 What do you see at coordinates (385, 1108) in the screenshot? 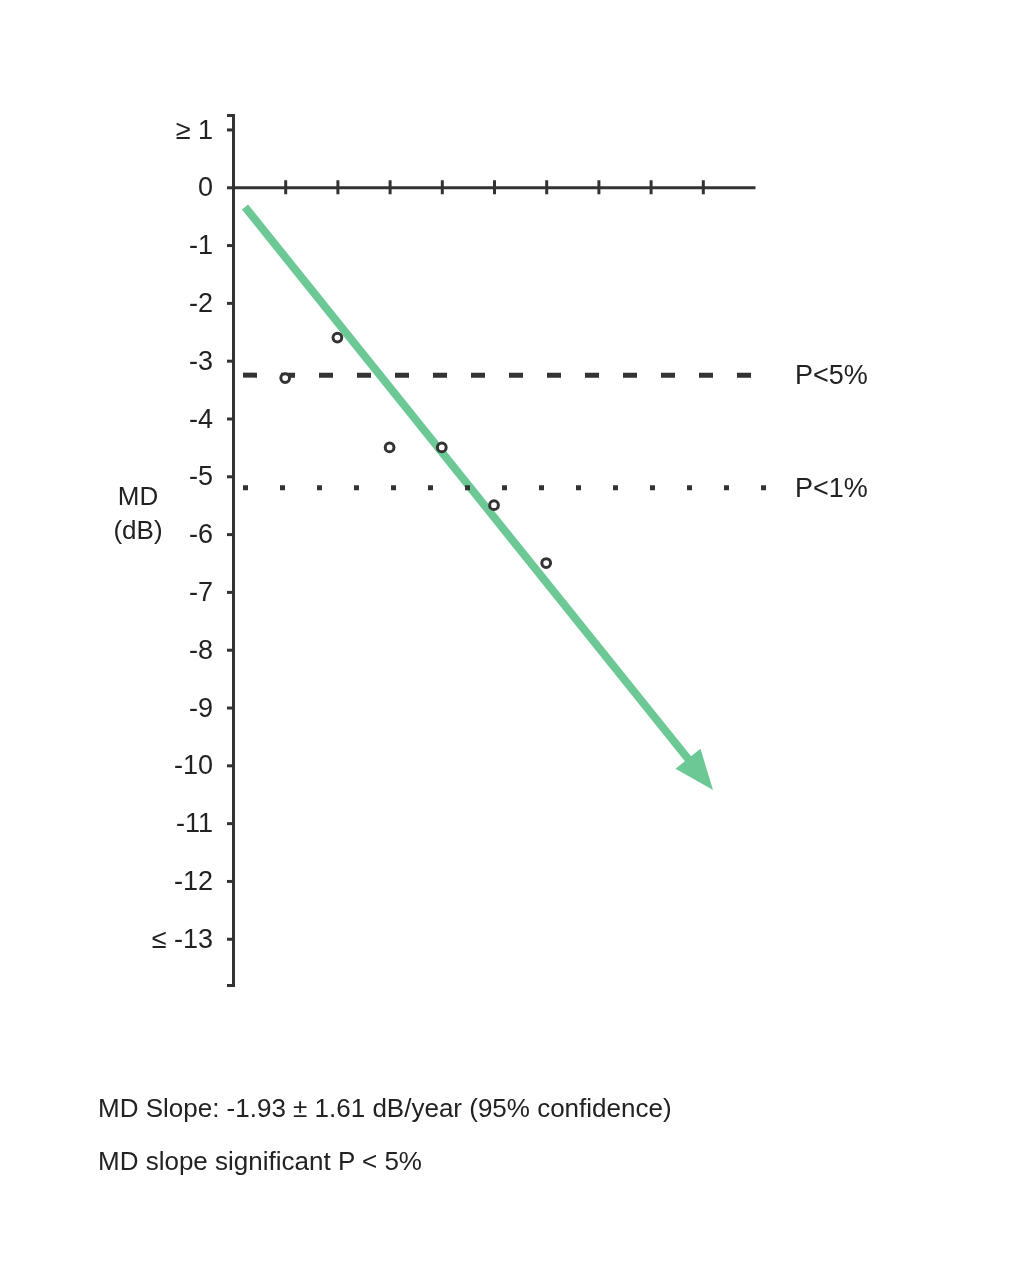
I see `text: MD Slope: -1.93 ± 1.61 dB/year (95% confidence)` at bounding box center [385, 1108].